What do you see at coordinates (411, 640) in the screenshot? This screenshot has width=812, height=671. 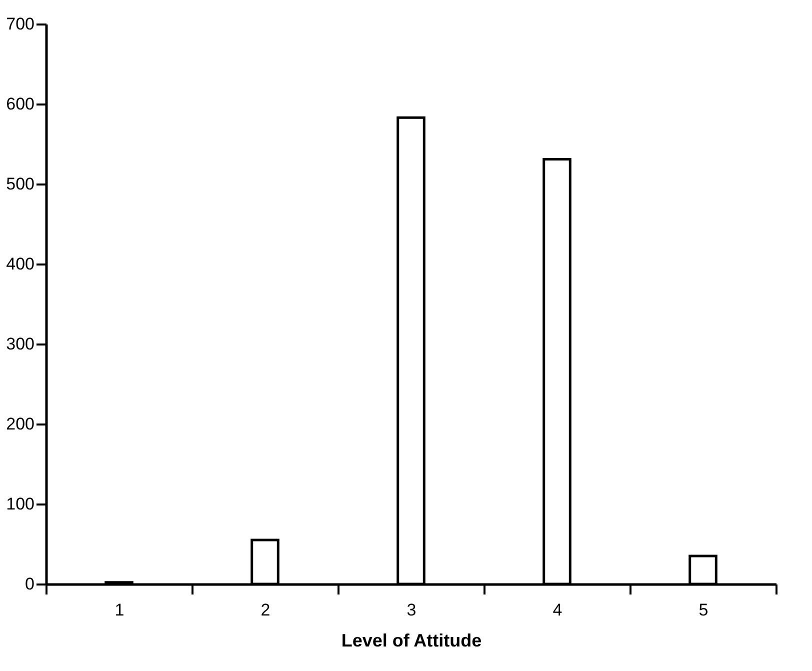 I see `x-axis-title: Level of Attitude` at bounding box center [411, 640].